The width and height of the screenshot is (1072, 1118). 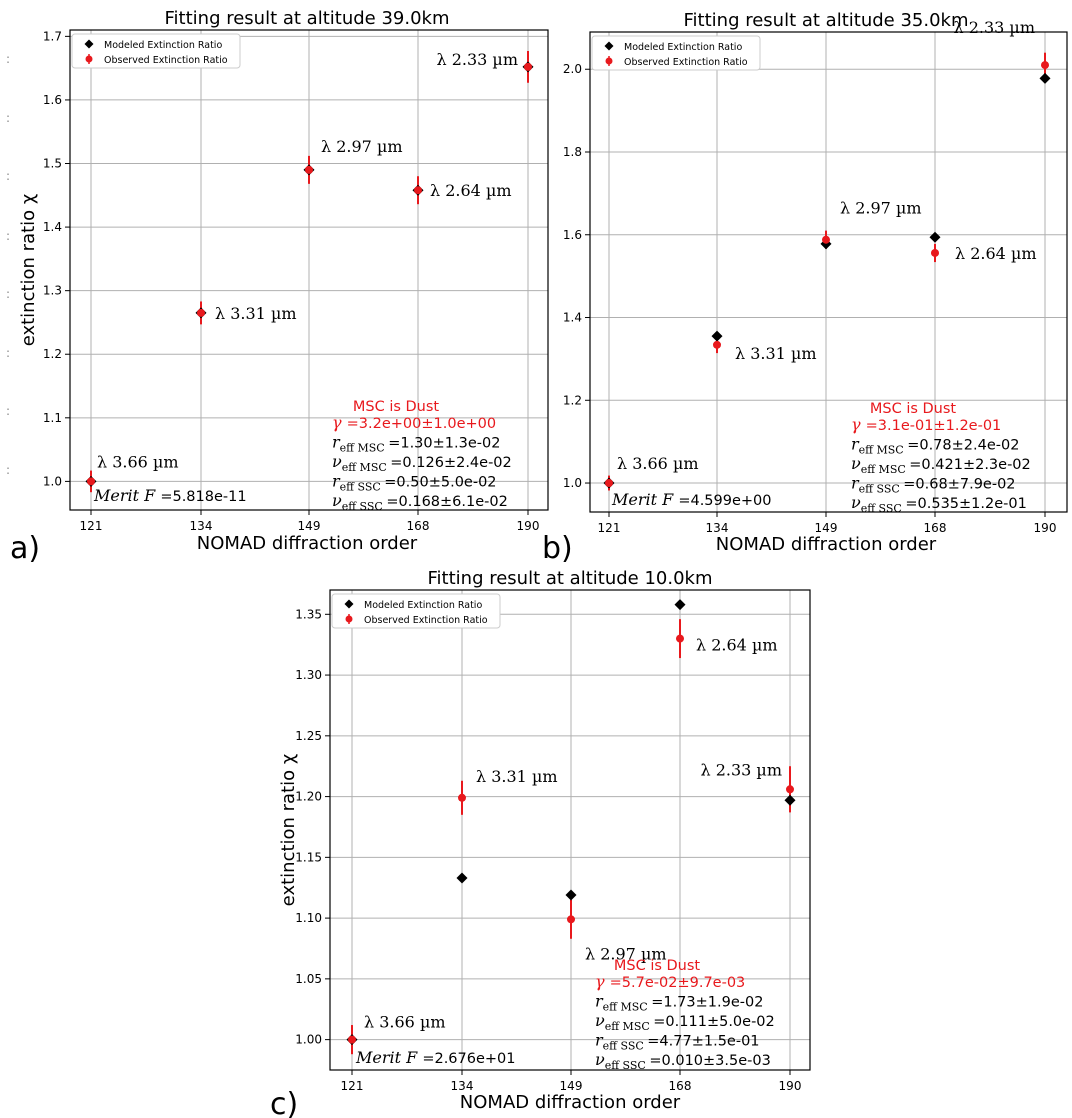 I want to click on nu-eff-msc-param: νeff MSC =0.111±5.0e-02, so click(x=685, y=1022).